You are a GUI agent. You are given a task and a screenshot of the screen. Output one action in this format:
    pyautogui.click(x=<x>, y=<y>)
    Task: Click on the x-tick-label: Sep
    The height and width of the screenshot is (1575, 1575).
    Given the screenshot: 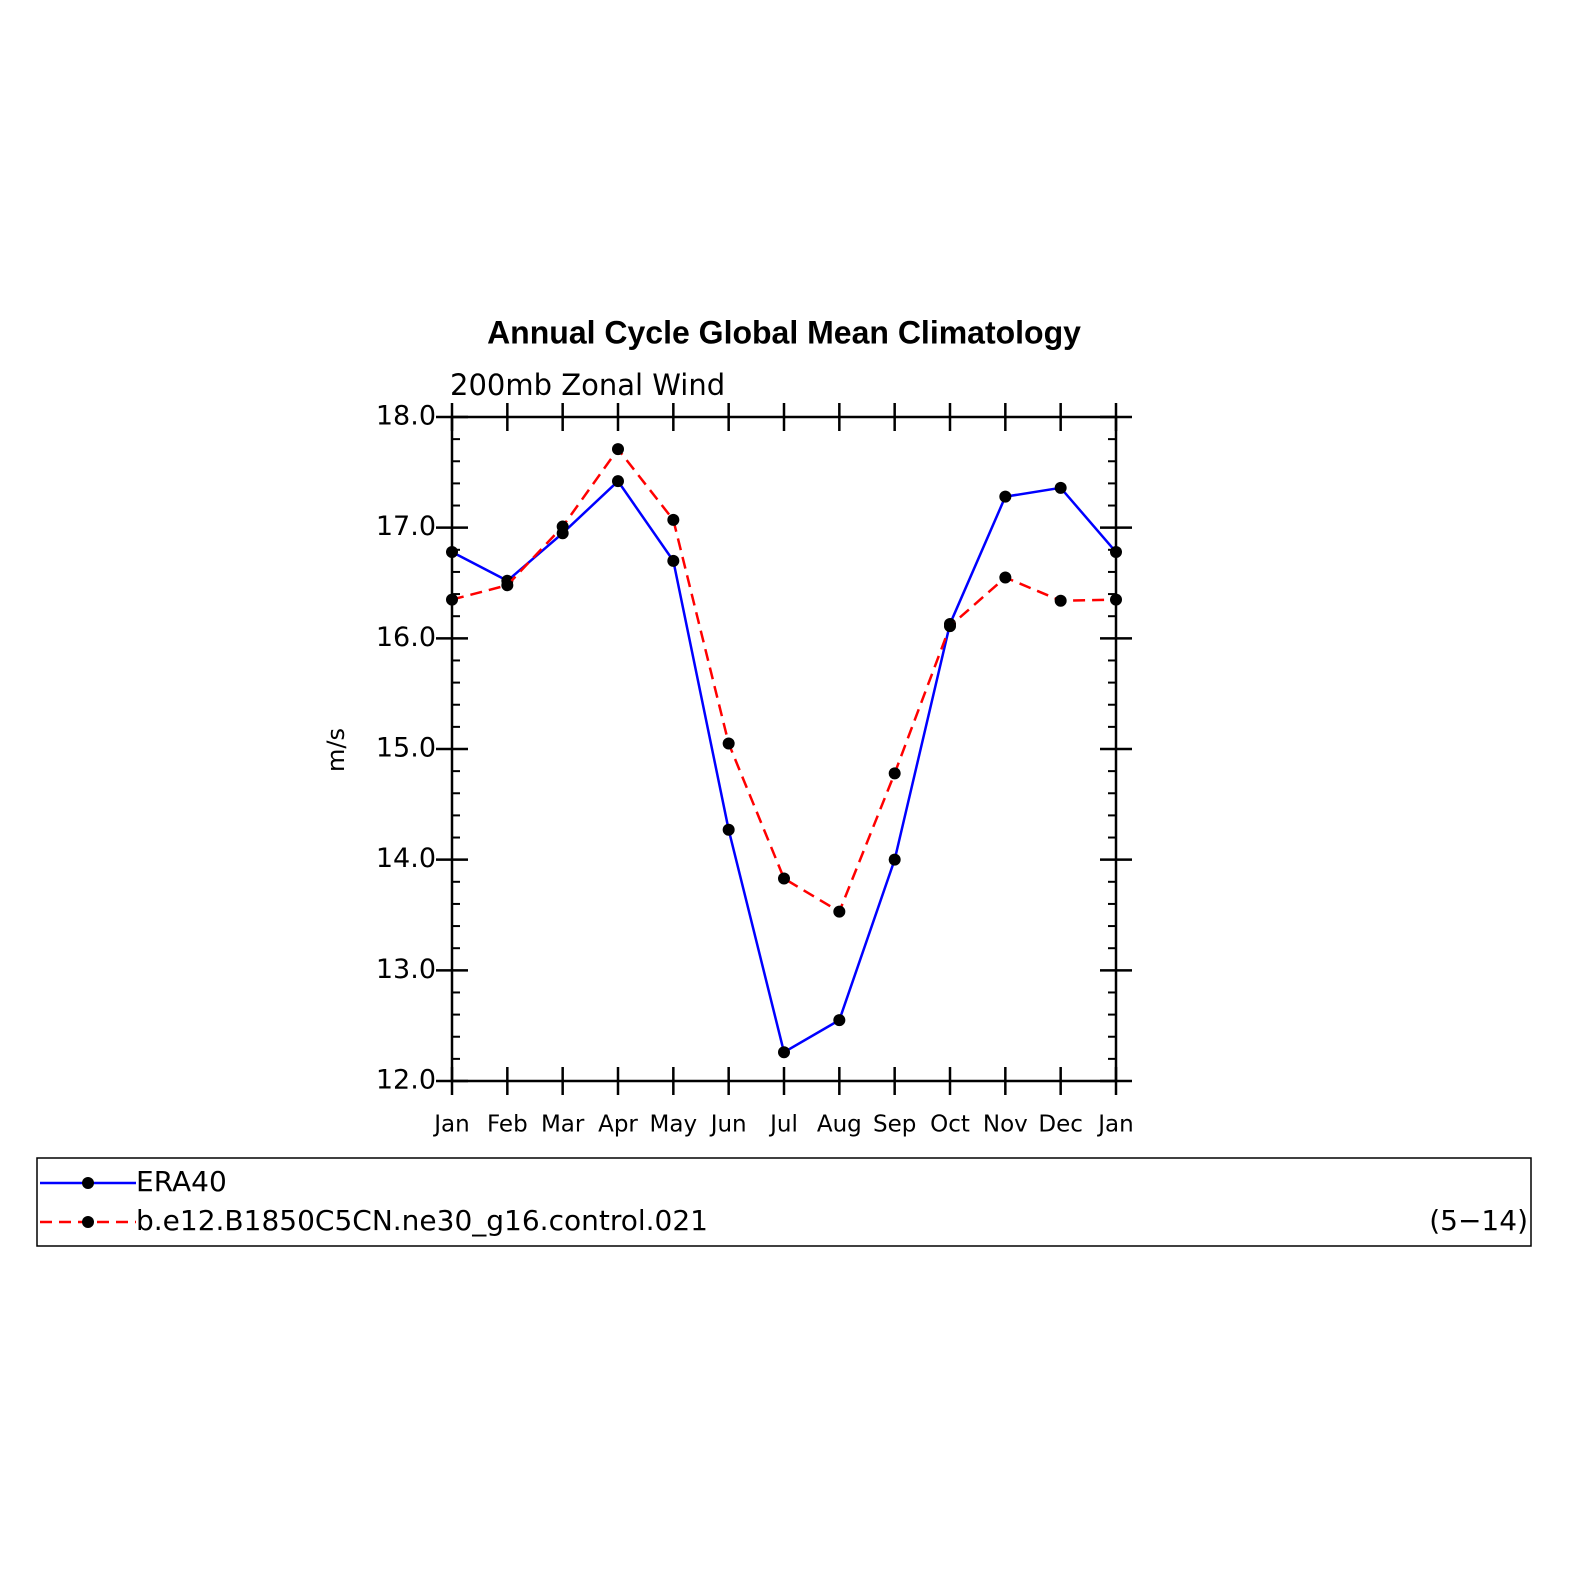 What is the action you would take?
    pyautogui.click(x=894, y=1125)
    